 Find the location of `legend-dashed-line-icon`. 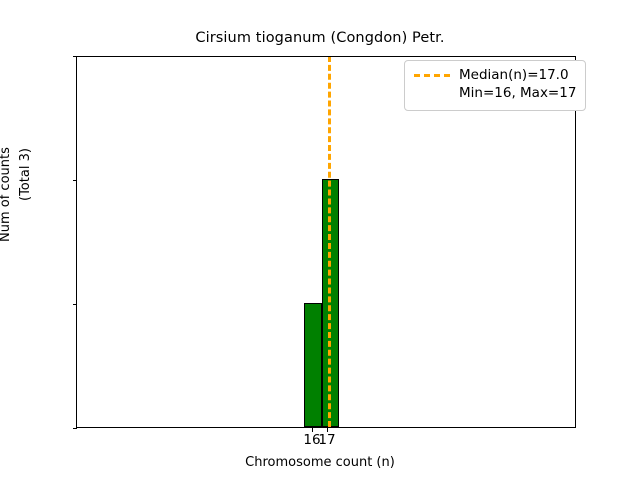

legend-dashed-line-icon is located at coordinates (432, 75).